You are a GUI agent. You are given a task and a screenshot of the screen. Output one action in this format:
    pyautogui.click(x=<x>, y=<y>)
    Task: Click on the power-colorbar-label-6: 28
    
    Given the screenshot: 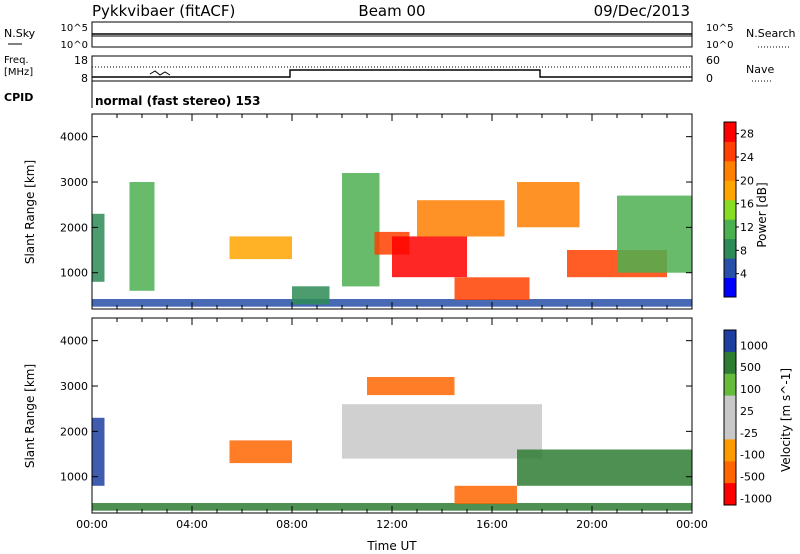 What is the action you would take?
    pyautogui.click(x=747, y=134)
    